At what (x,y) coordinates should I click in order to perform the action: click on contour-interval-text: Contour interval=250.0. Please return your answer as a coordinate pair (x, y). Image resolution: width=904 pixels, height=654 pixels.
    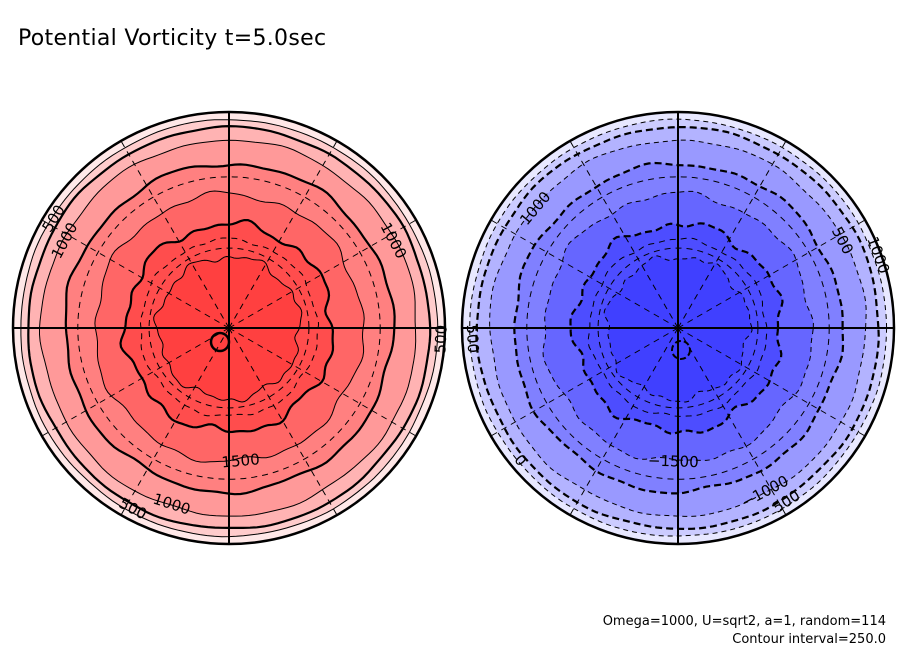
    Looking at the image, I should click on (809, 639).